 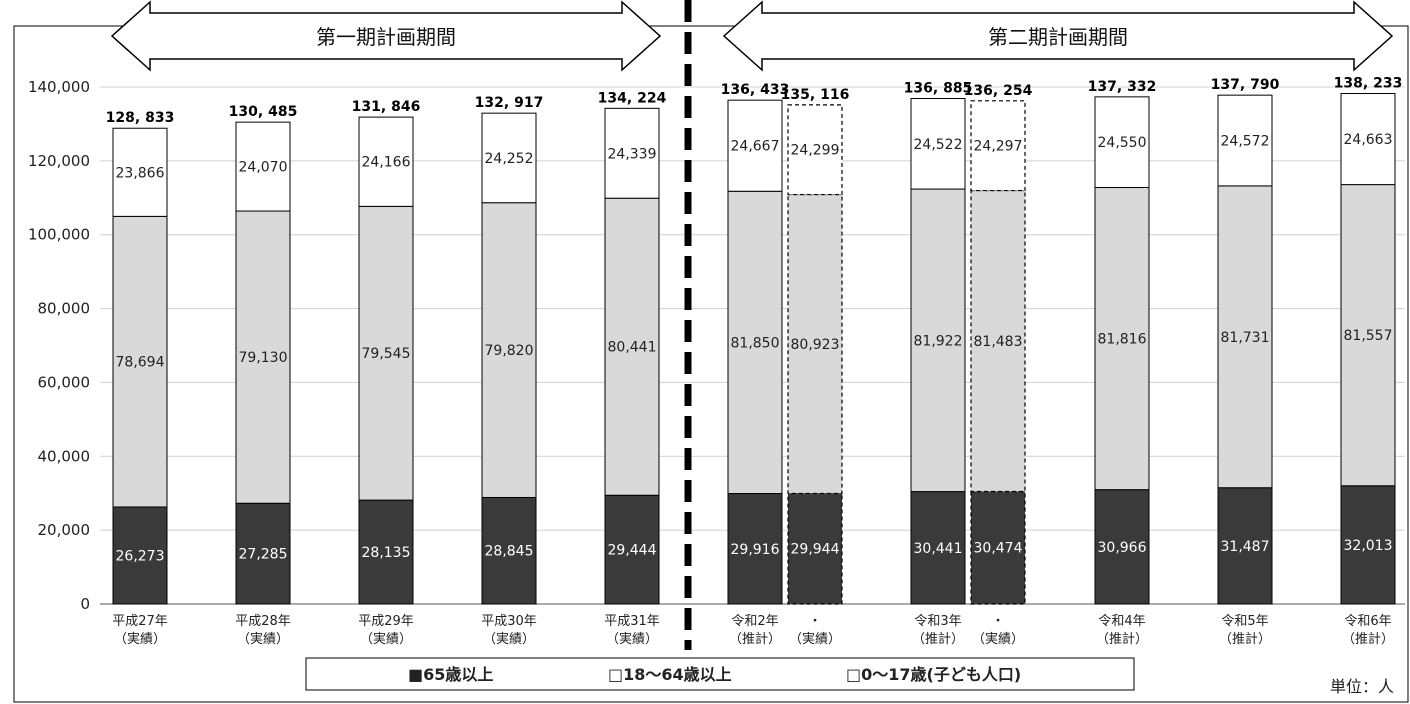 I want to click on y-tick-label: 100,000, so click(x=59, y=235).